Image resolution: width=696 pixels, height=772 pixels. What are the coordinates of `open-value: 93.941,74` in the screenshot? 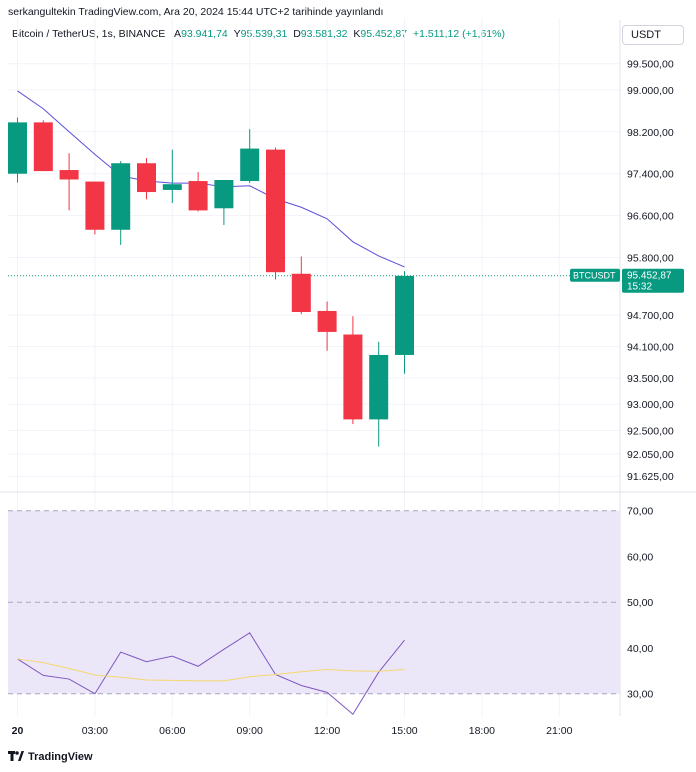 It's located at (204, 34).